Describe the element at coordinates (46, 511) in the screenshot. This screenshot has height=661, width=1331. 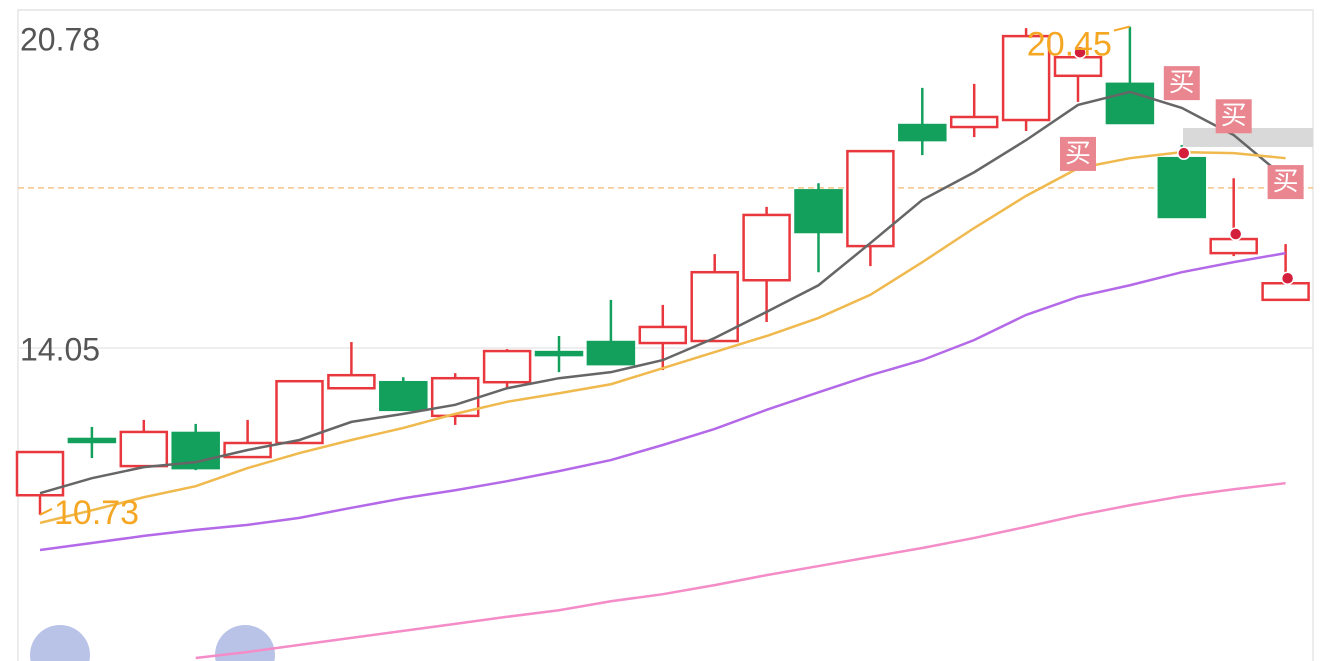
I see `low-pointer` at that location.